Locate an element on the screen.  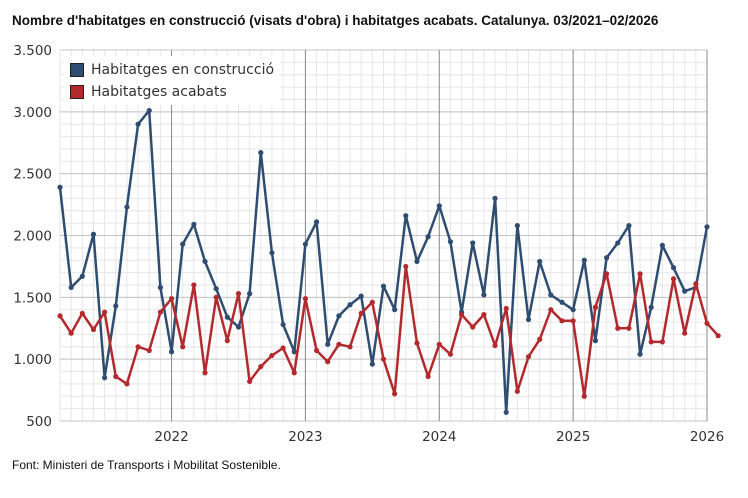
y-tick-label: 1.000 is located at coordinates (32, 360).